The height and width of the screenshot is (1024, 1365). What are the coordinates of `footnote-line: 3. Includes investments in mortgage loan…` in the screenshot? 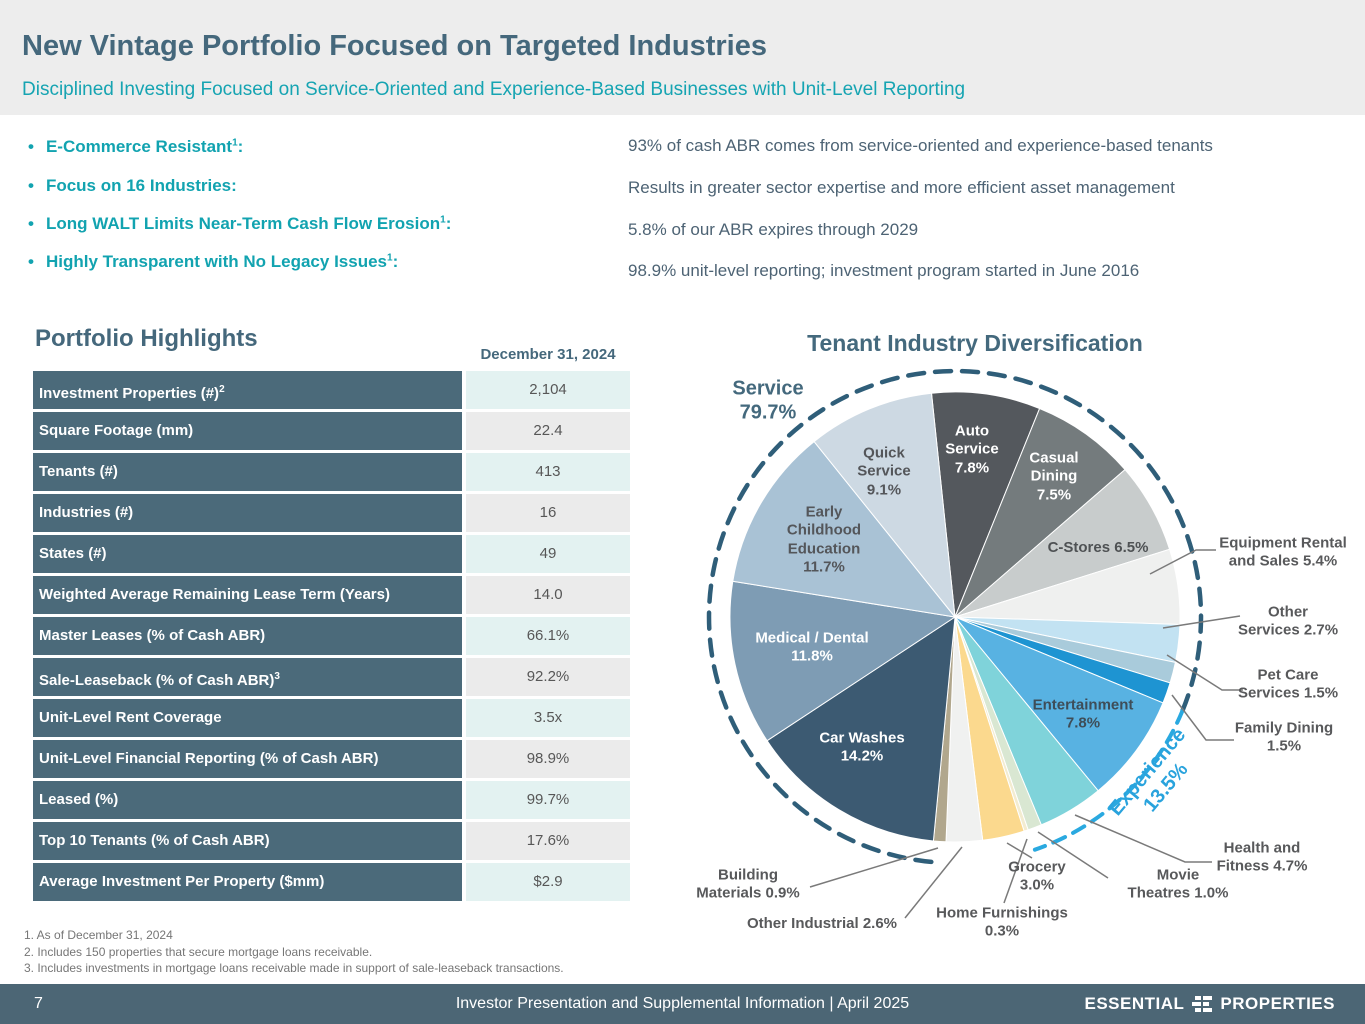 It's located at (294, 968).